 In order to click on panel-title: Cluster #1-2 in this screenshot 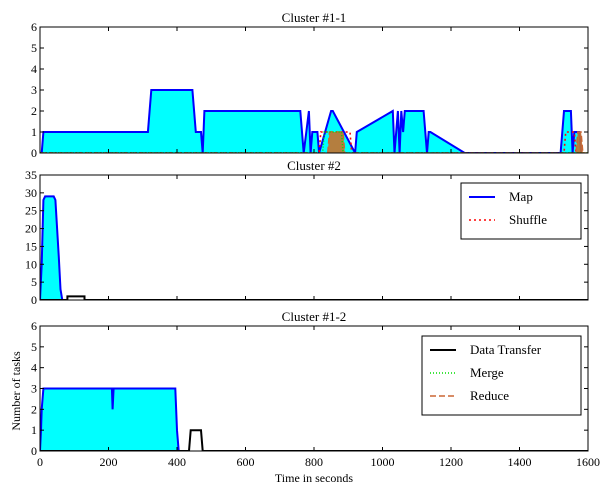, I will do `click(314, 316)`.